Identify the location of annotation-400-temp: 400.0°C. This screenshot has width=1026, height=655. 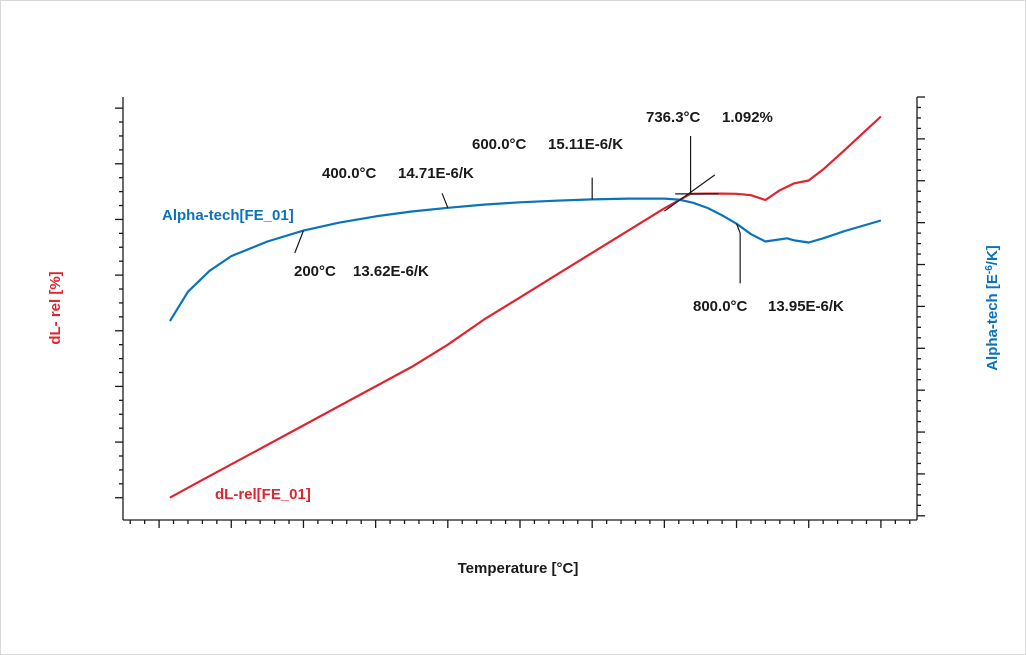
(349, 173).